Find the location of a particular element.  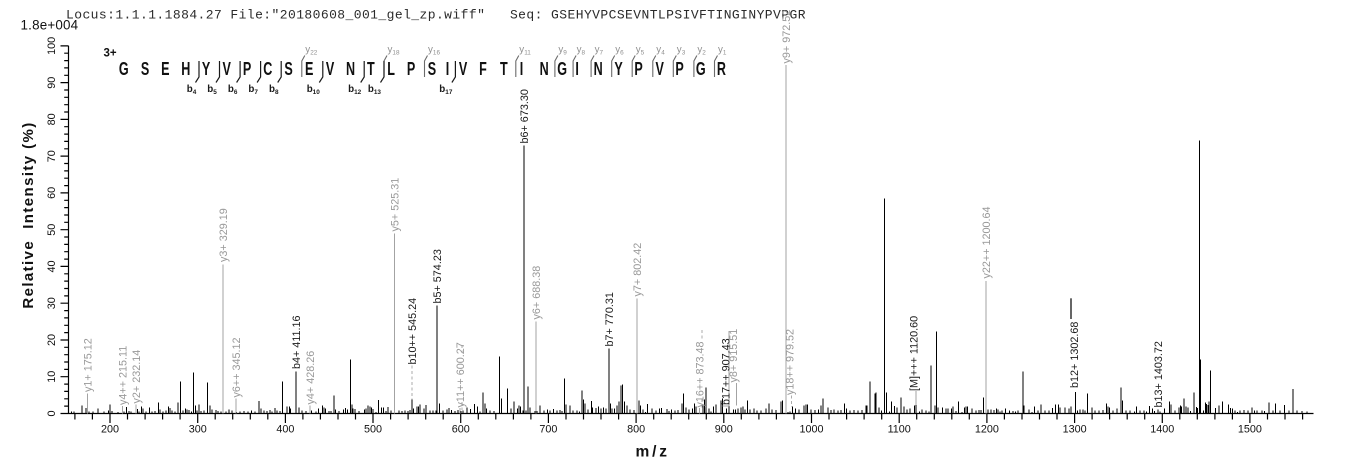

svg-text: b4 is located at coordinates (192, 90).